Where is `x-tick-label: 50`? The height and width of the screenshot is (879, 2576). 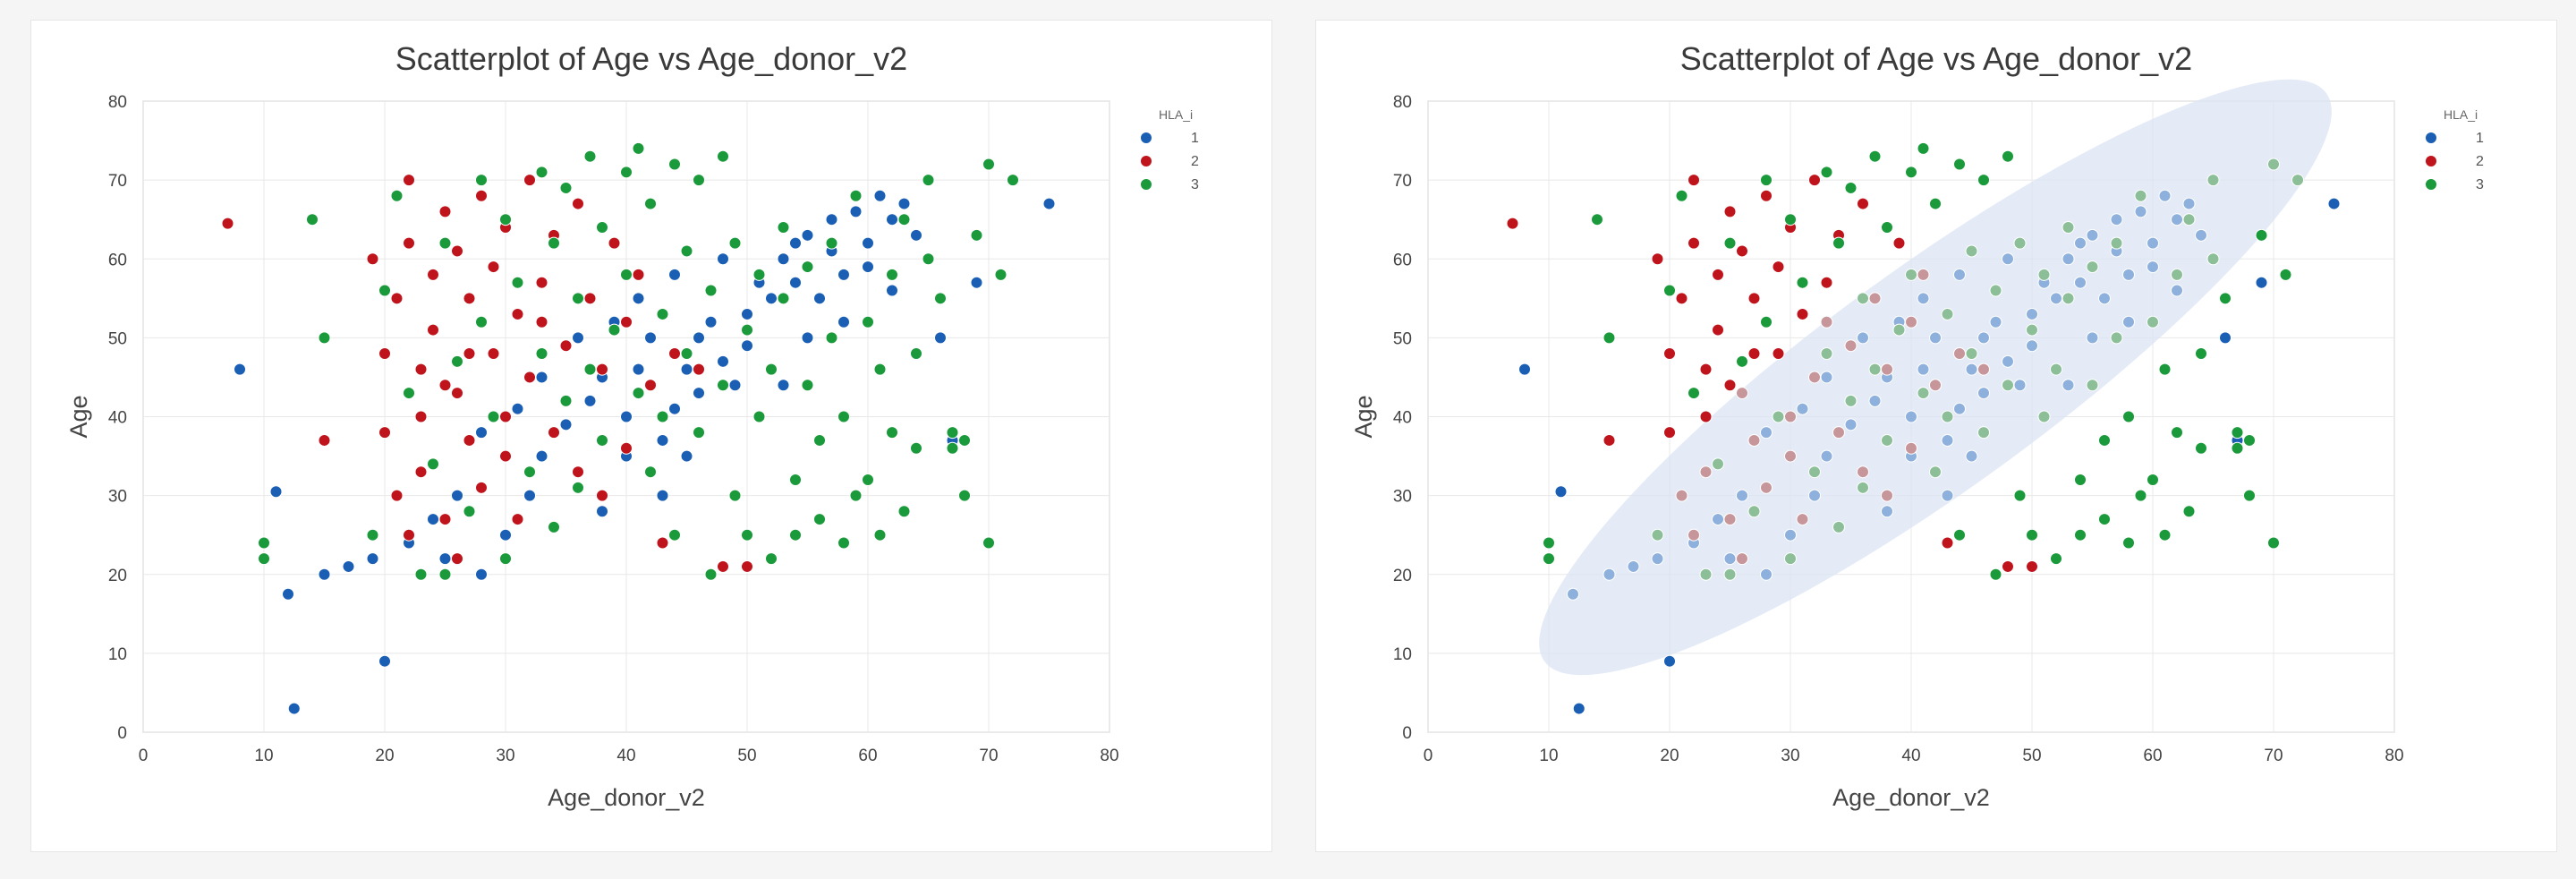
x-tick-label: 50 is located at coordinates (746, 756).